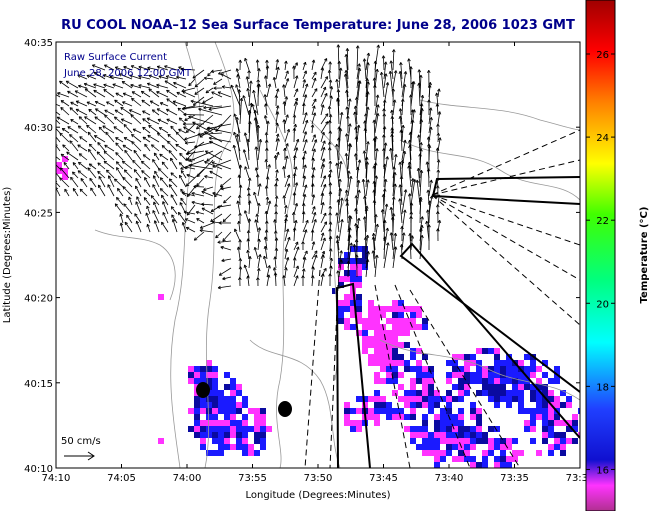 This screenshot has height=511, width=651. Describe the element at coordinates (600, 263) in the screenshot. I see `colorbar-ticks: 26 24 22 20 18 16` at that location.